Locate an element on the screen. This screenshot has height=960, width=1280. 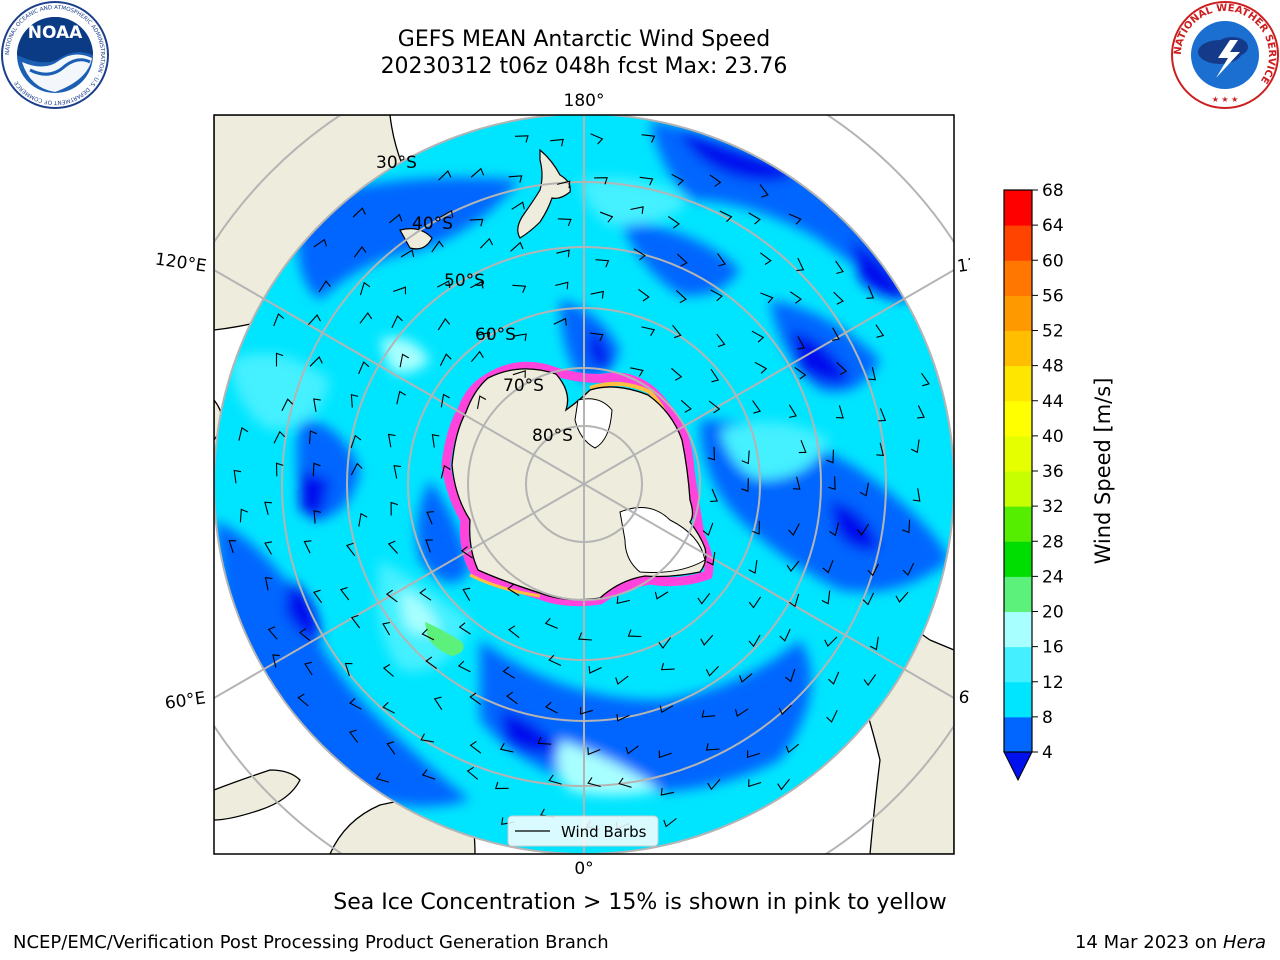
colorbar-tick-label: 44 is located at coordinates (1053, 402).